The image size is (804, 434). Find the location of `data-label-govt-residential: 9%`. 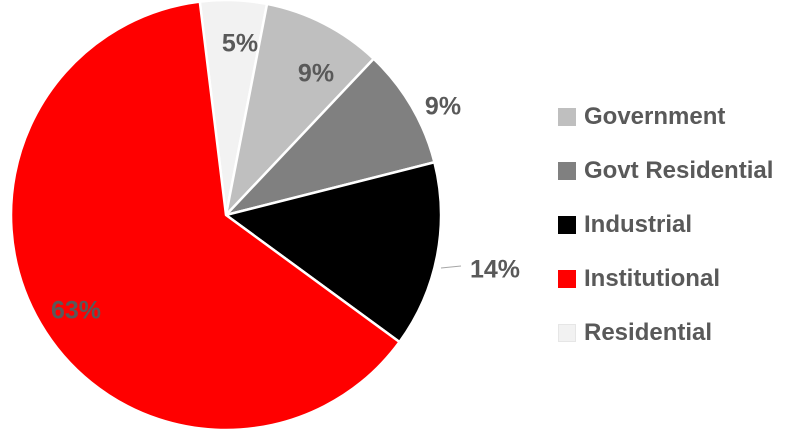

data-label-govt-residential: 9% is located at coordinates (443, 107).